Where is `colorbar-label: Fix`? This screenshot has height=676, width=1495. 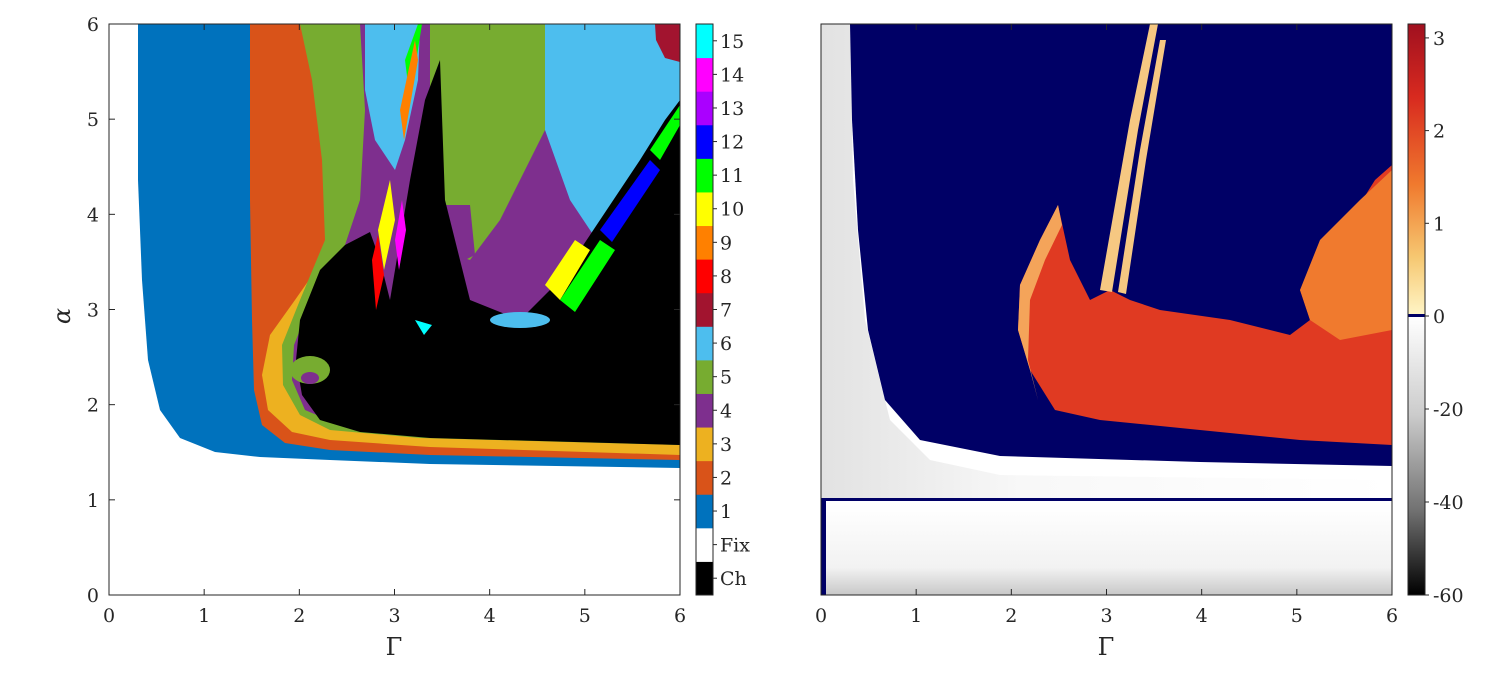 colorbar-label: Fix is located at coordinates (735, 546).